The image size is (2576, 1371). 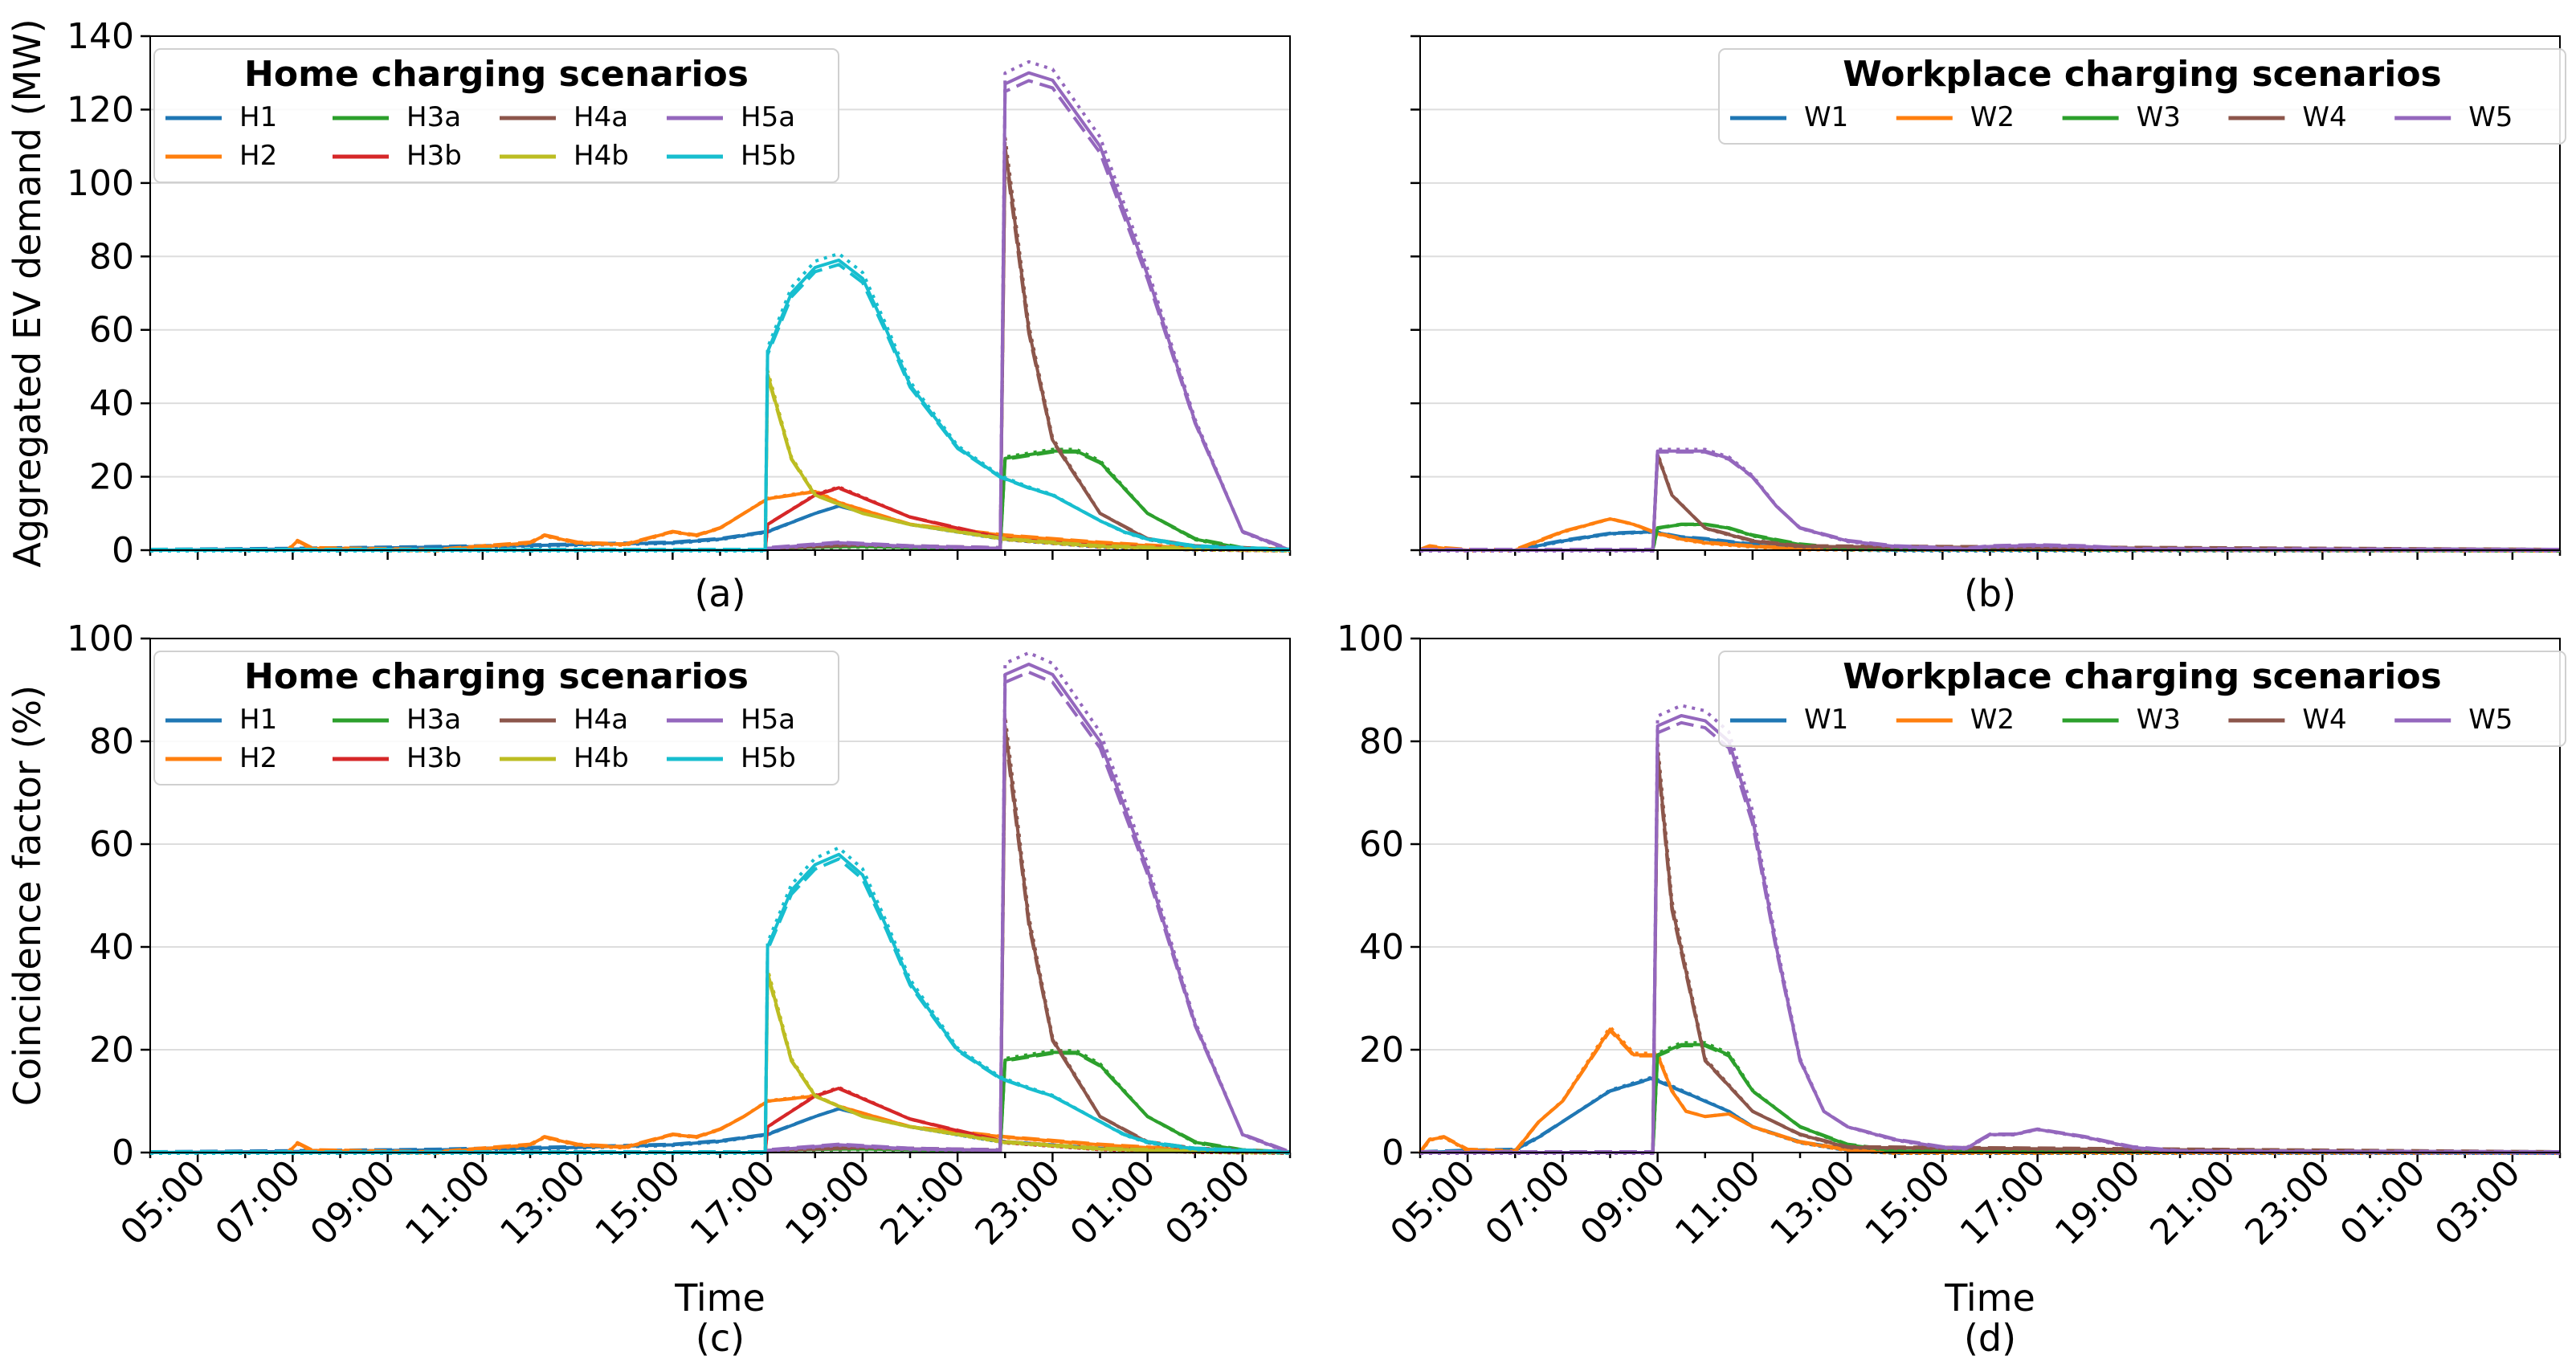 What do you see at coordinates (719, 593) in the screenshot?
I see `panel-caption: (a)` at bounding box center [719, 593].